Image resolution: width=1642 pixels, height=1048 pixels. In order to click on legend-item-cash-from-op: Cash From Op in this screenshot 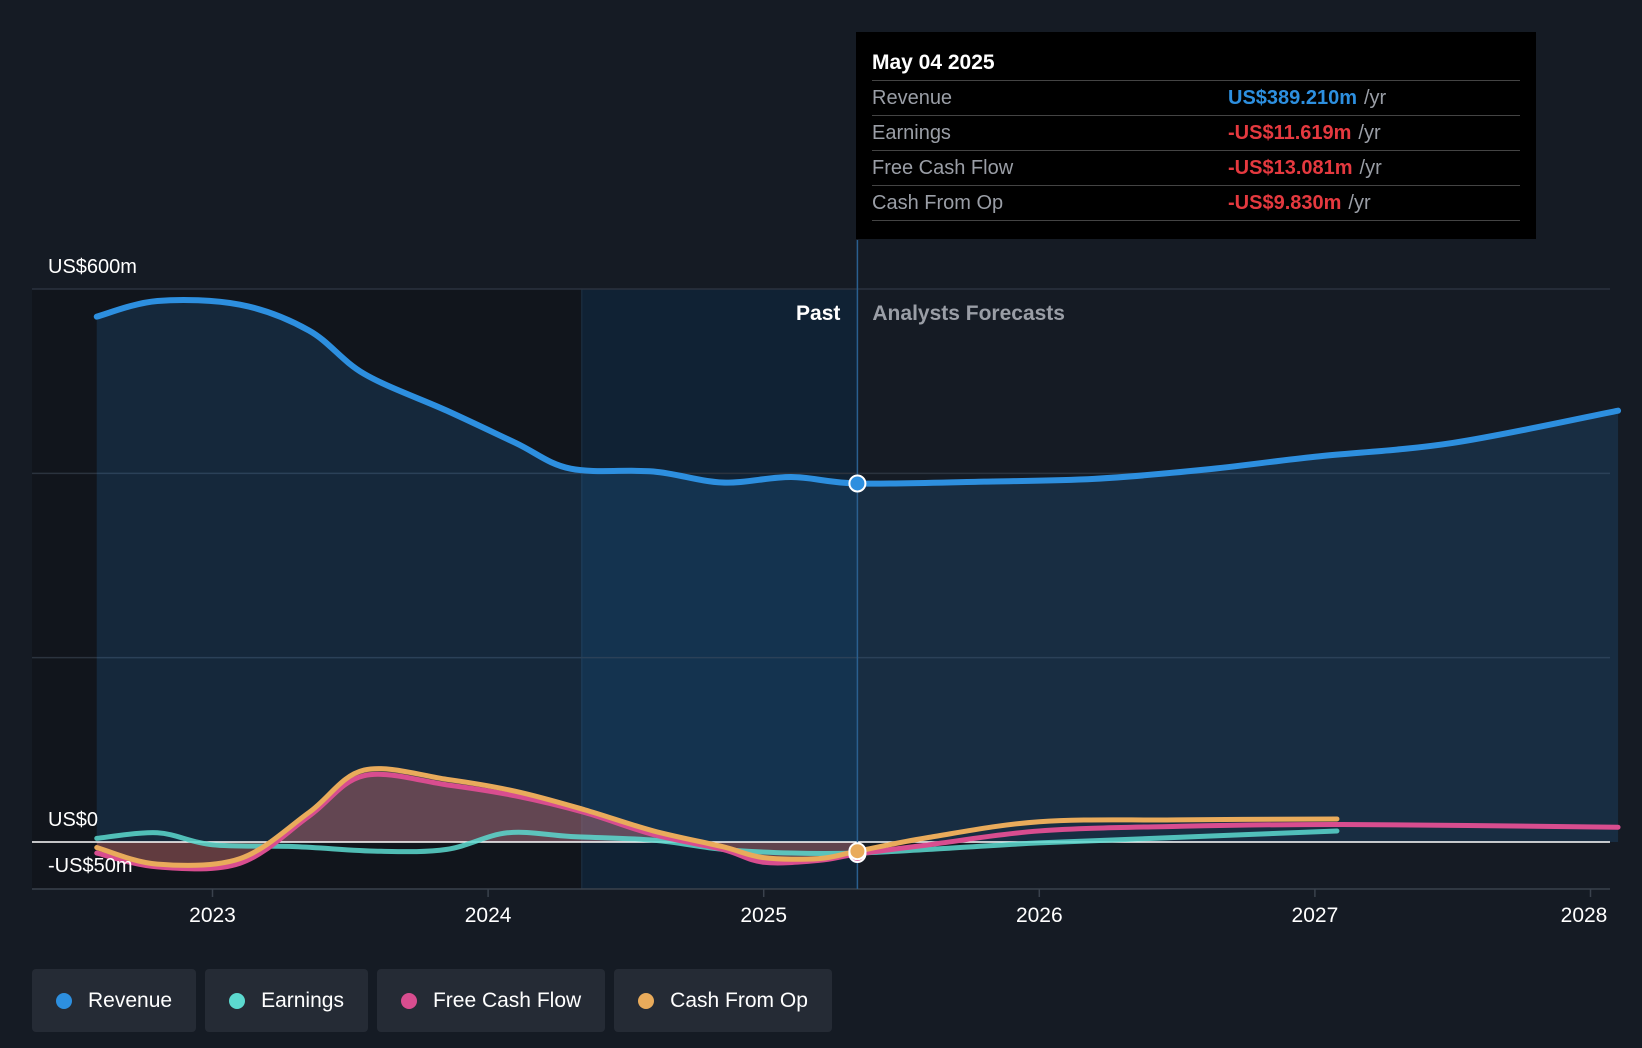, I will do `click(723, 1000)`.